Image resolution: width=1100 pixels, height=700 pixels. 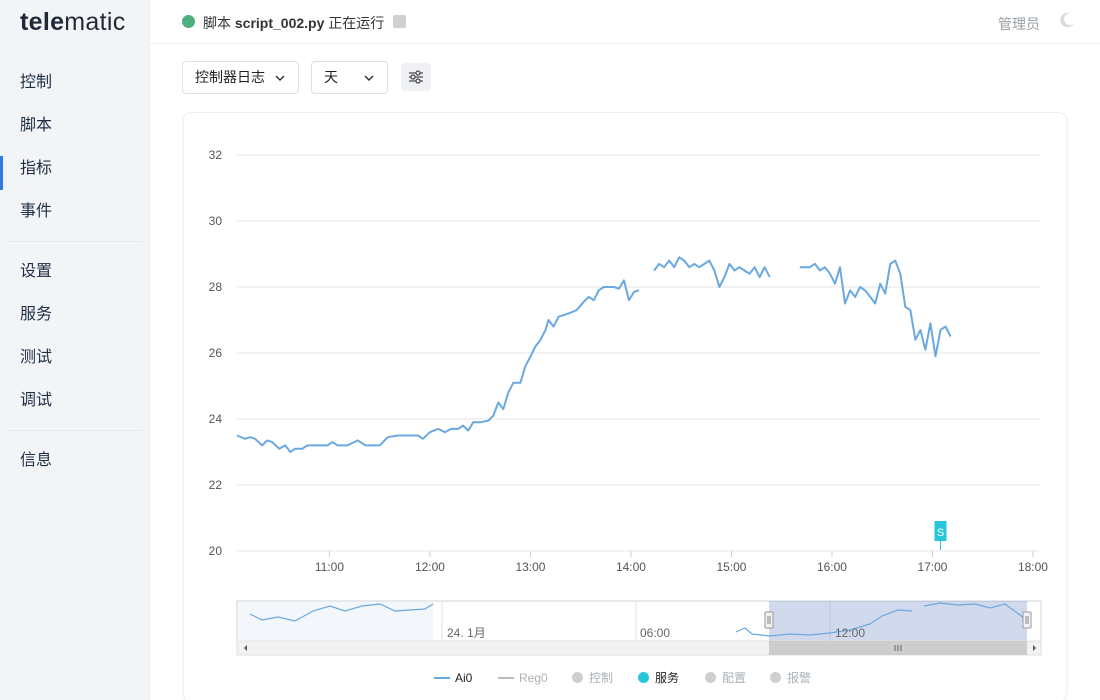 What do you see at coordinates (230, 77) in the screenshot?
I see `log-source-value: 控制器日志` at bounding box center [230, 77].